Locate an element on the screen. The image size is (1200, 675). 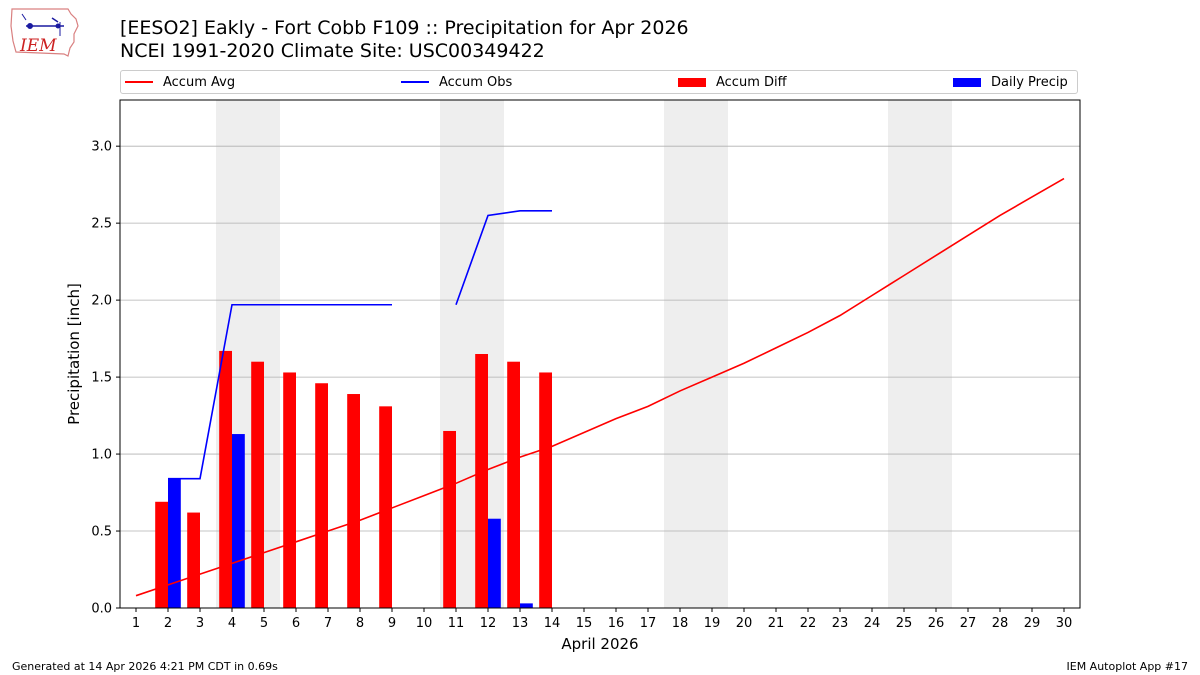
x-tick-label: 16 is located at coordinates (616, 623).